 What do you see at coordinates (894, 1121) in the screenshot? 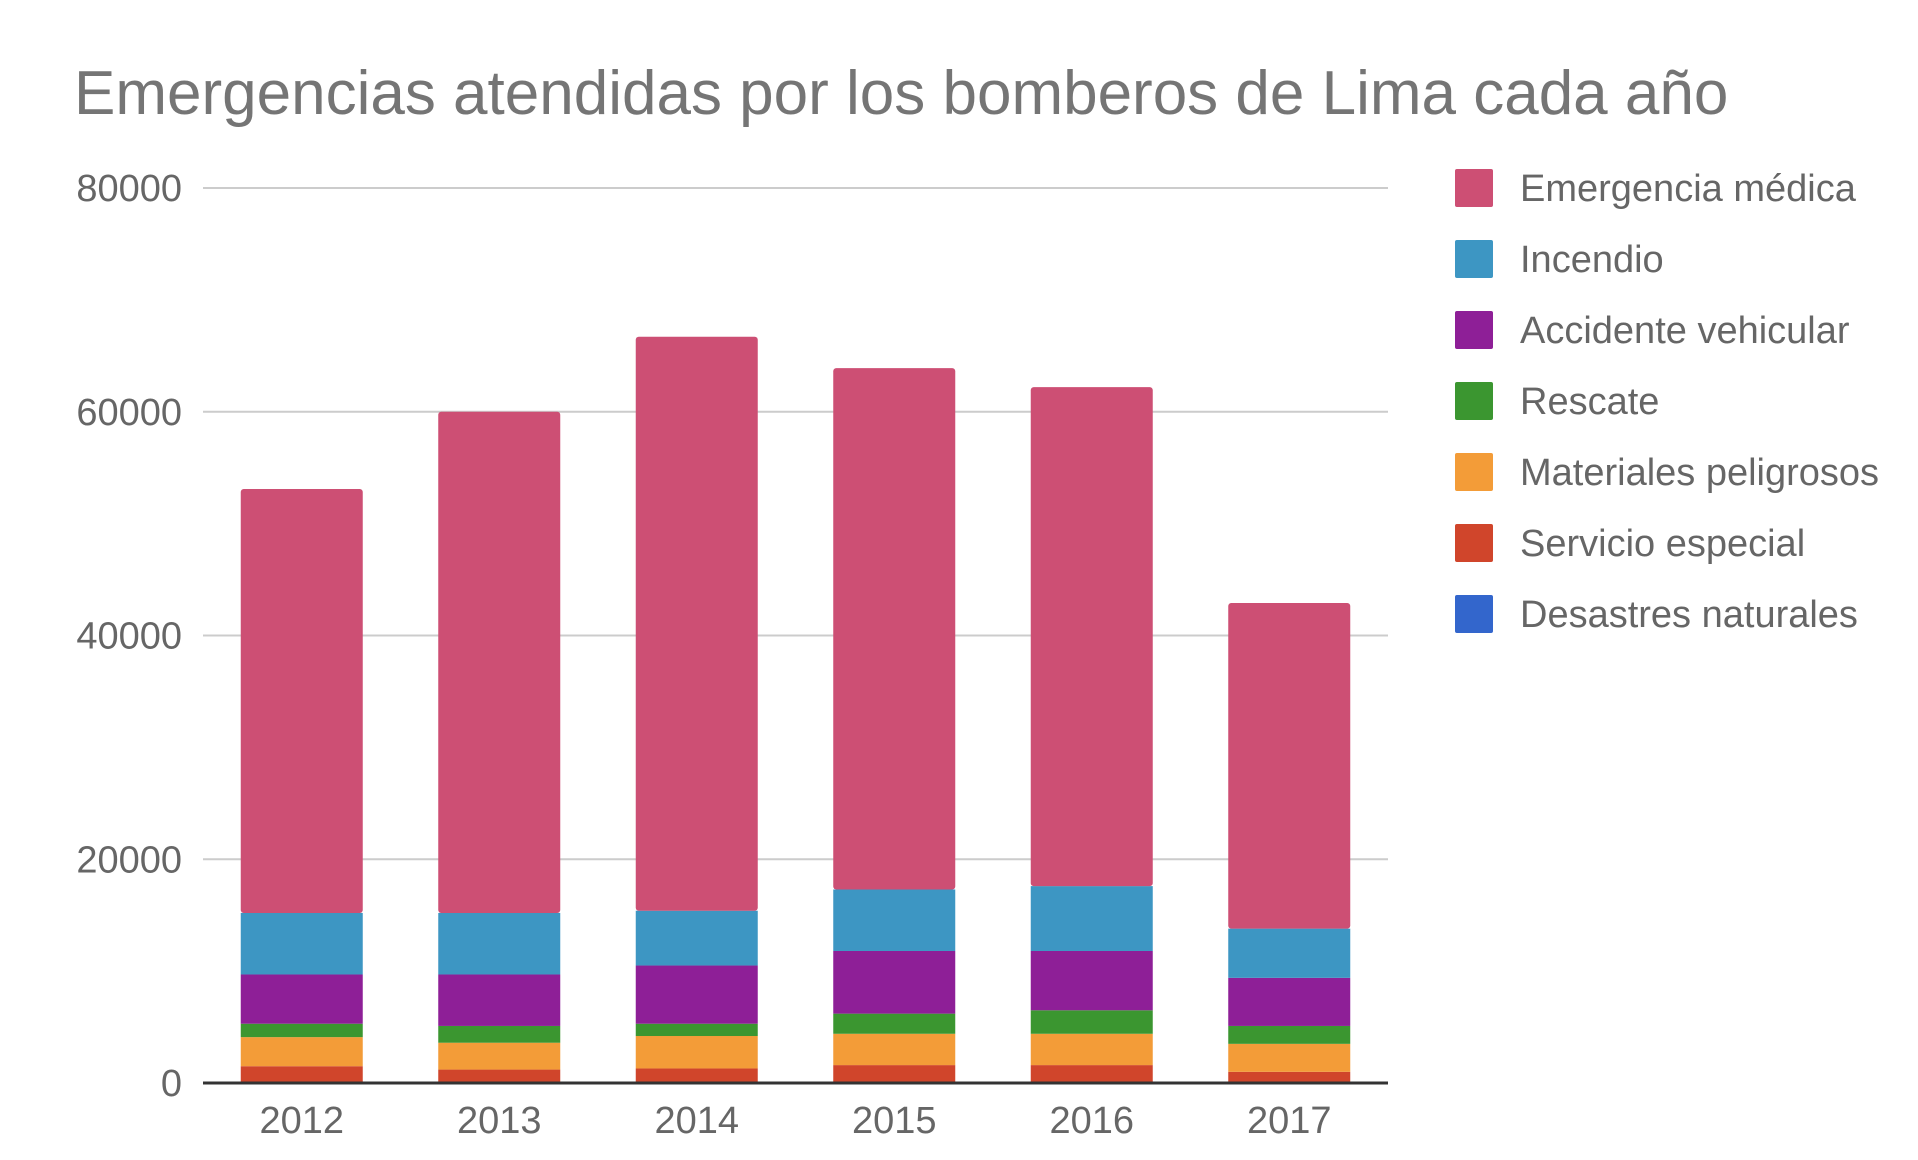
I see `x-tick-label: 2015` at bounding box center [894, 1121].